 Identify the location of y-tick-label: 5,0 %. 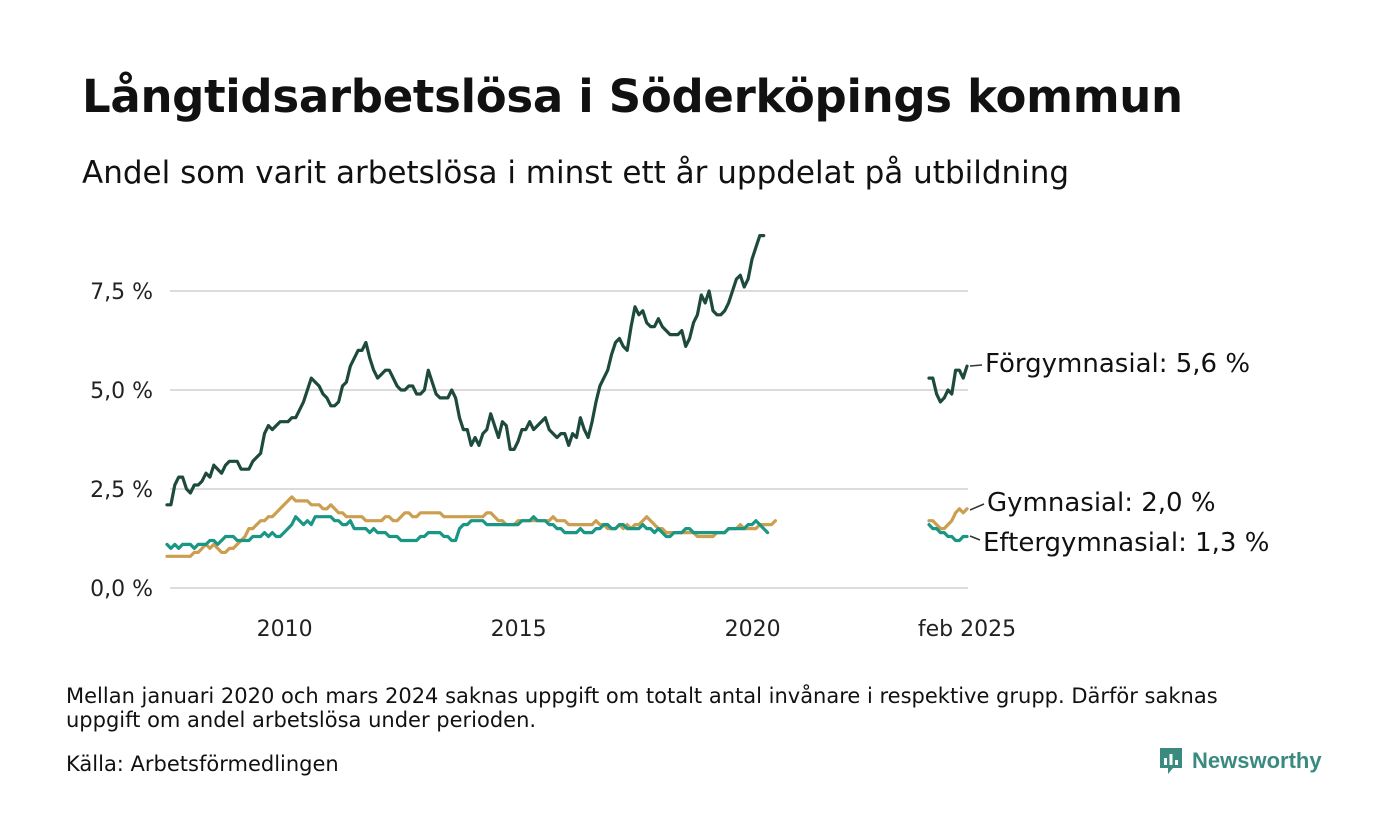
(121, 391).